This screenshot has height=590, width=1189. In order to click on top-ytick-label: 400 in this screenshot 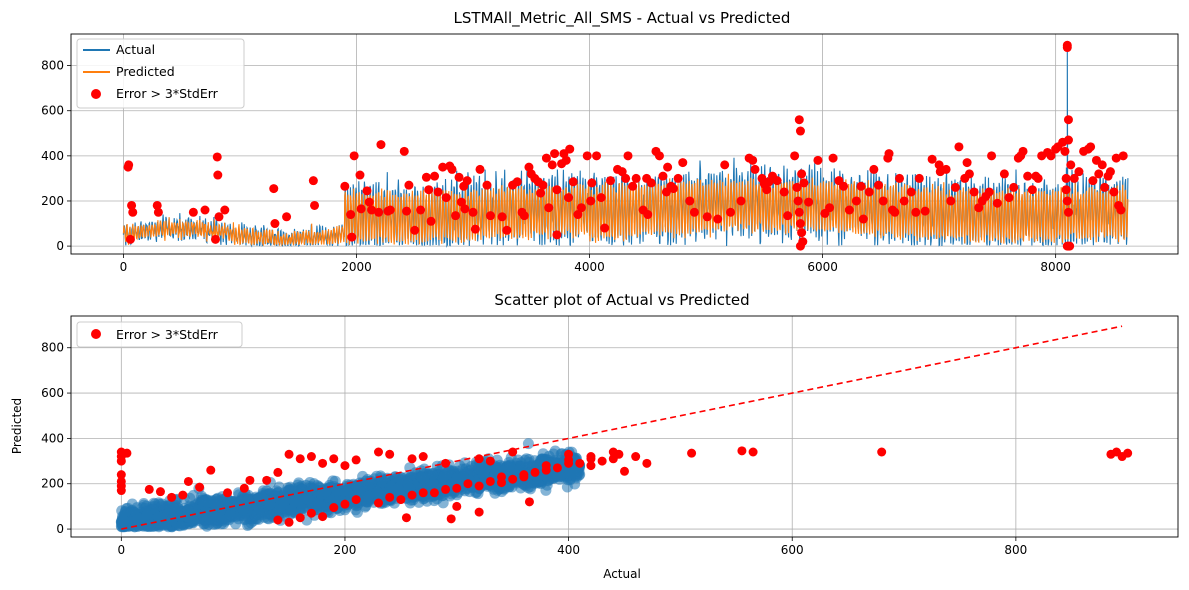, I will do `click(52, 156)`.